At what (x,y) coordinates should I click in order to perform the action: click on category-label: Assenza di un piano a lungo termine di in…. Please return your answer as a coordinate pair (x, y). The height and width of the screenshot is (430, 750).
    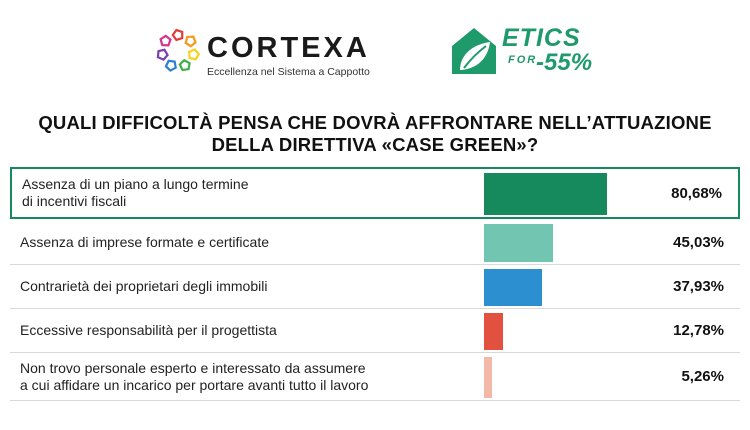
    Looking at the image, I should click on (135, 193).